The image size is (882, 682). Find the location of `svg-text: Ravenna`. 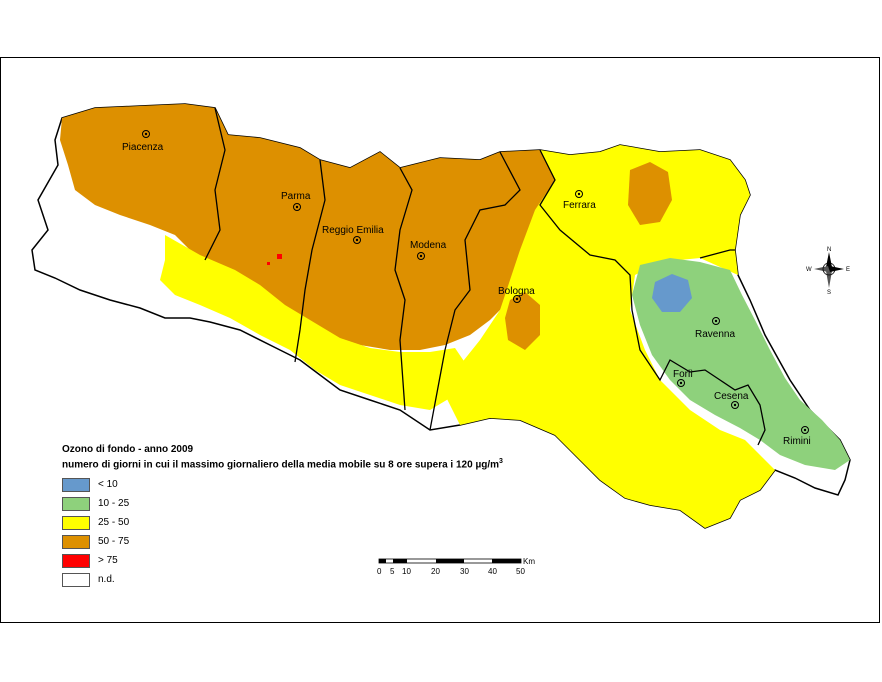

svg-text: Ravenna is located at coordinates (715, 334).